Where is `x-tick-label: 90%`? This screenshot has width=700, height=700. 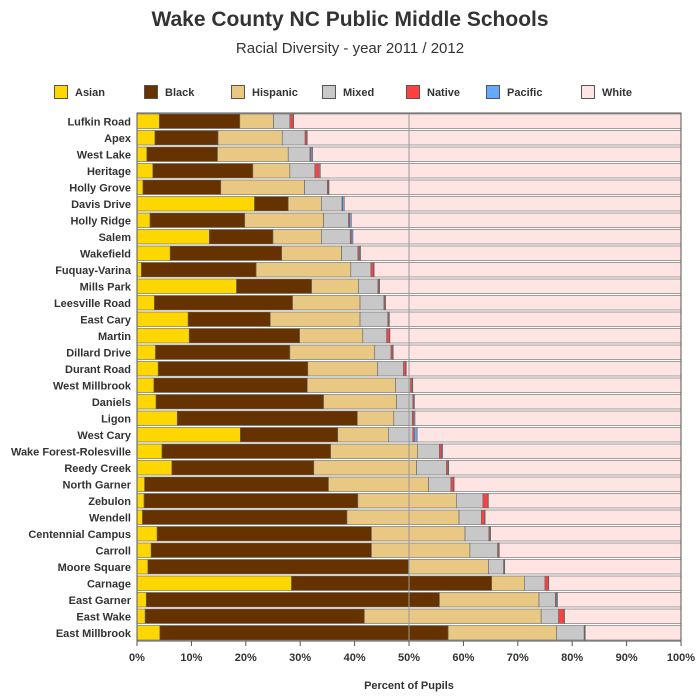
x-tick-label: 90% is located at coordinates (627, 658).